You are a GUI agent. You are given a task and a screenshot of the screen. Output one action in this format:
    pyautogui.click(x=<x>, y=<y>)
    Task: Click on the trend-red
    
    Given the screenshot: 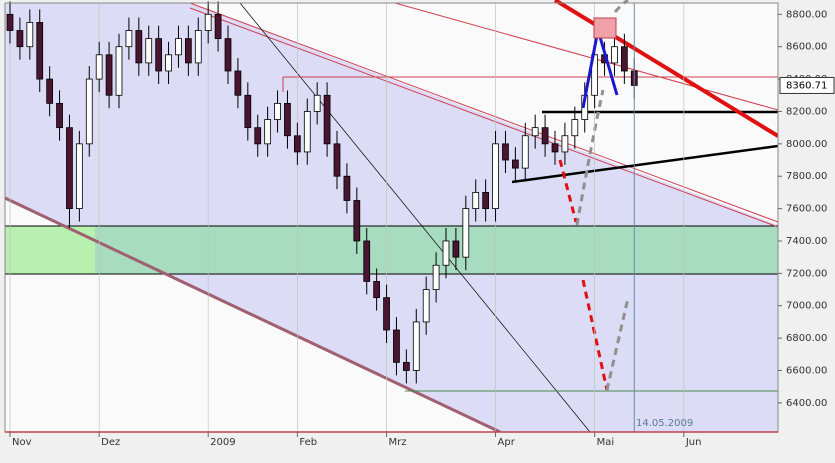 What is the action you would take?
    pyautogui.click(x=666, y=69)
    